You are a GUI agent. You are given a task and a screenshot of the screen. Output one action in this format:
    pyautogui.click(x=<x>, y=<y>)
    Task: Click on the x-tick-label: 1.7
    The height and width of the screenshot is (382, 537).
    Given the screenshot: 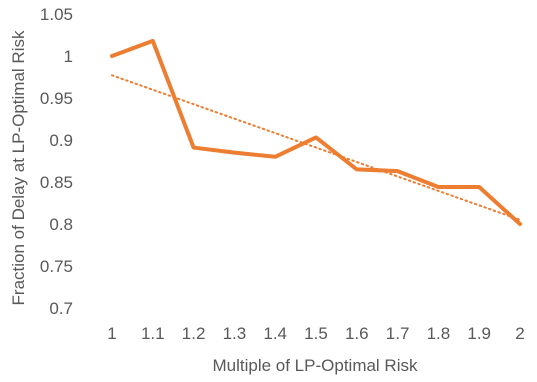 What is the action you would take?
    pyautogui.click(x=398, y=333)
    